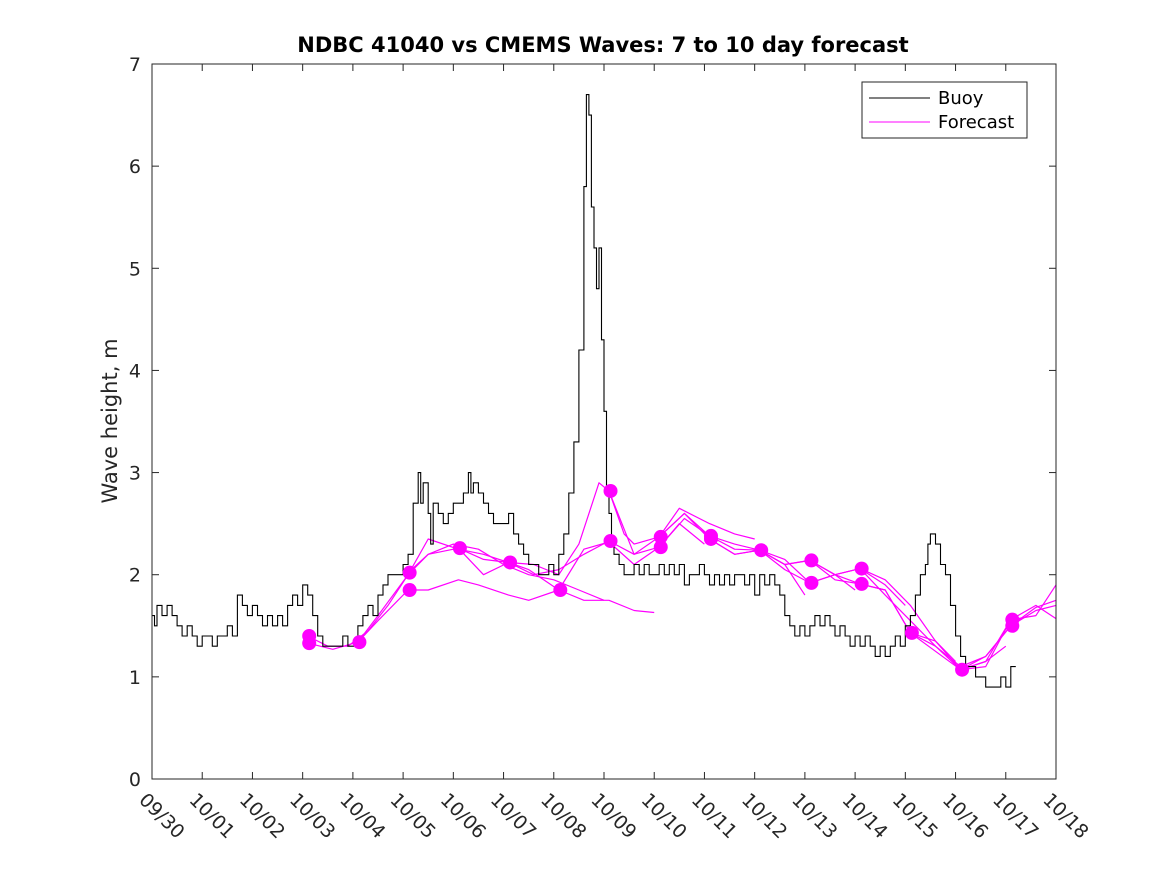 The width and height of the screenshot is (1167, 875). I want to click on y-tick-label: 0, so click(135, 780).